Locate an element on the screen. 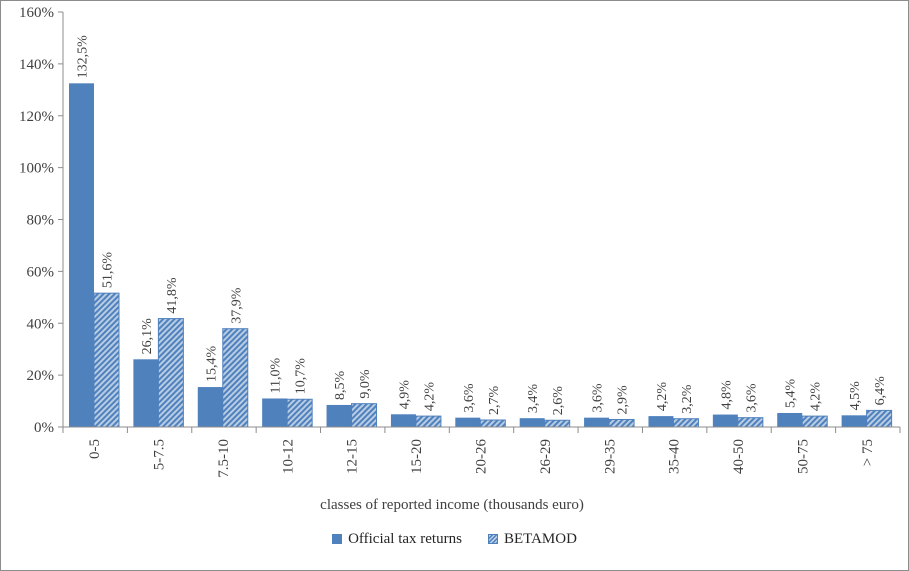  x-tick-label: 7.5-10 is located at coordinates (224, 458).